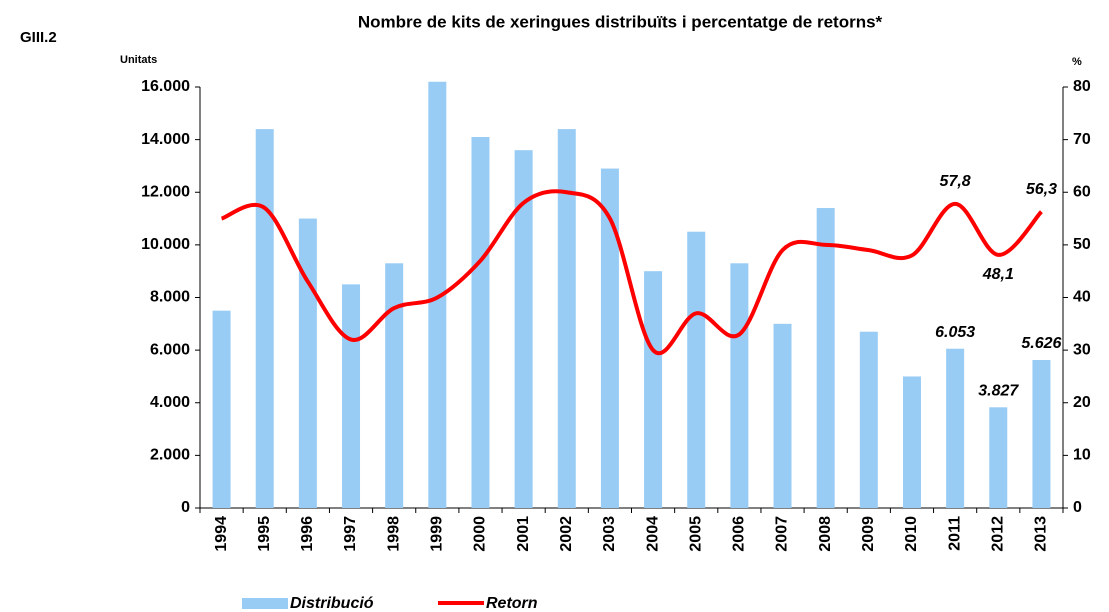 The height and width of the screenshot is (612, 1109). What do you see at coordinates (955, 181) in the screenshot?
I see `data-label: 57,8` at bounding box center [955, 181].